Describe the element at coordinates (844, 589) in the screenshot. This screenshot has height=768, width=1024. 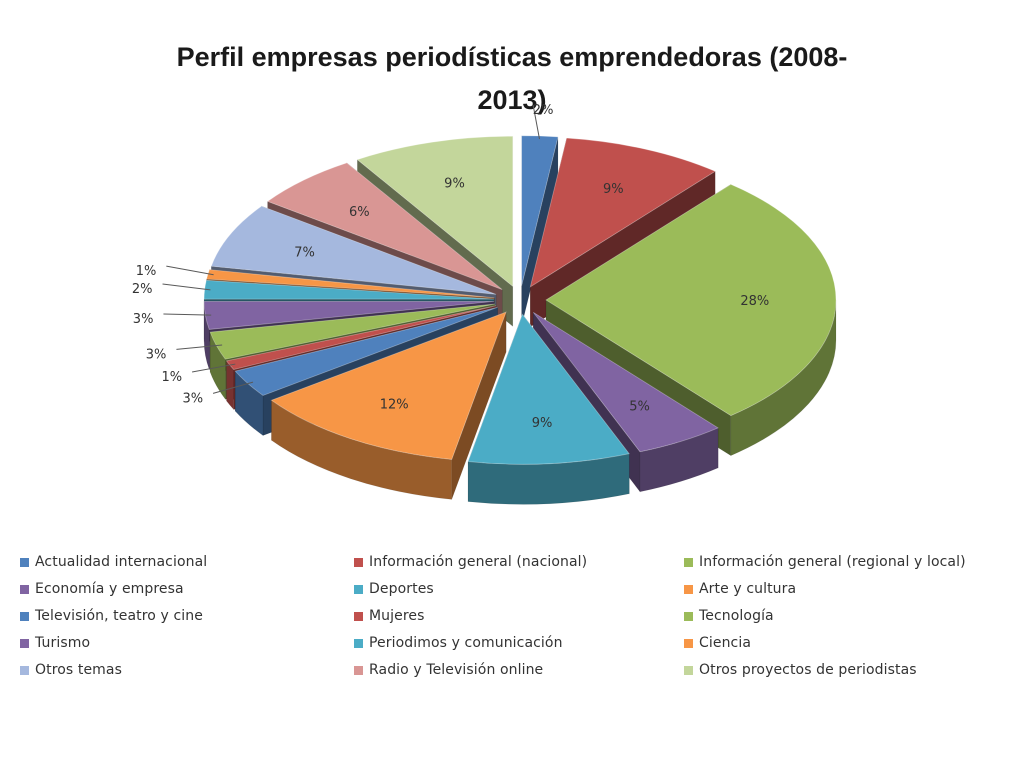
I see `legend-item: Arte y cultura` at that location.